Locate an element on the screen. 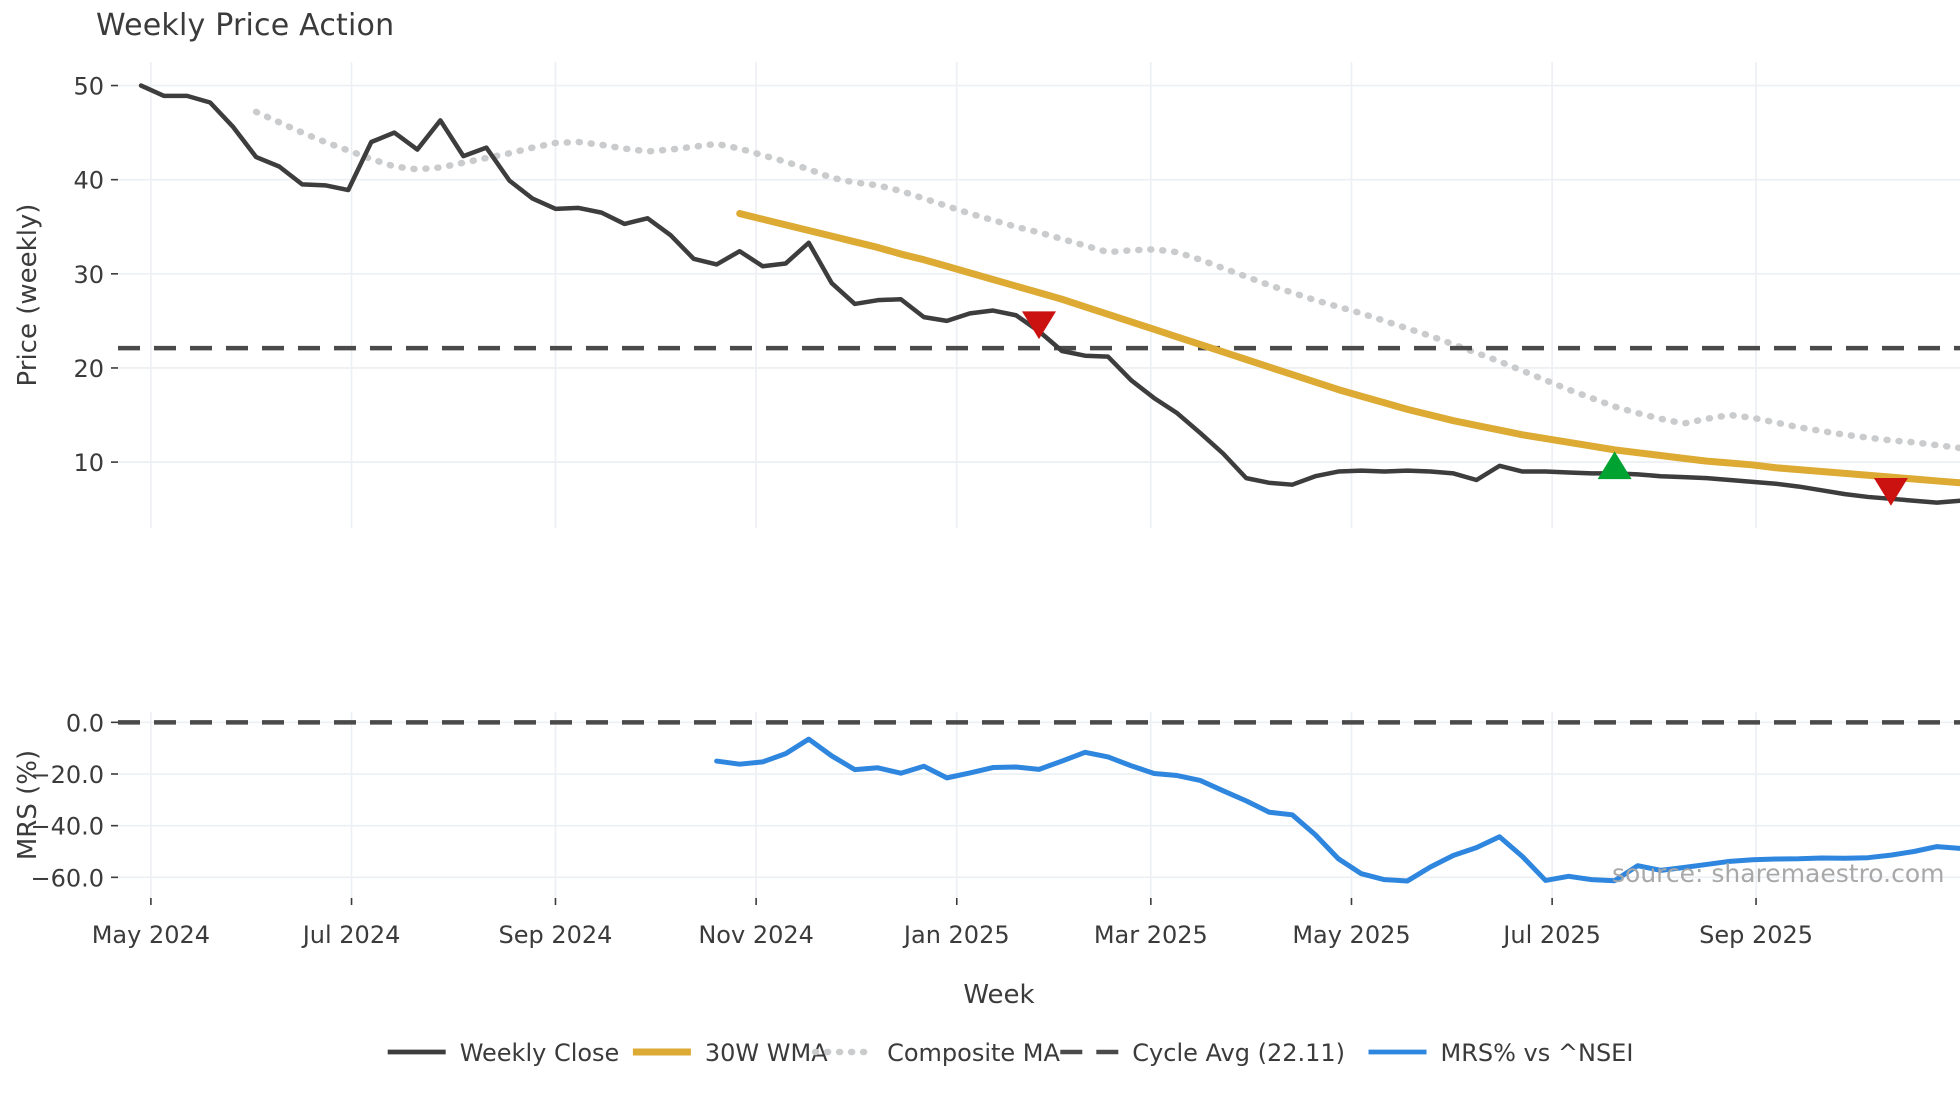  price-ytick-label-4: 50 is located at coordinates (88, 87).